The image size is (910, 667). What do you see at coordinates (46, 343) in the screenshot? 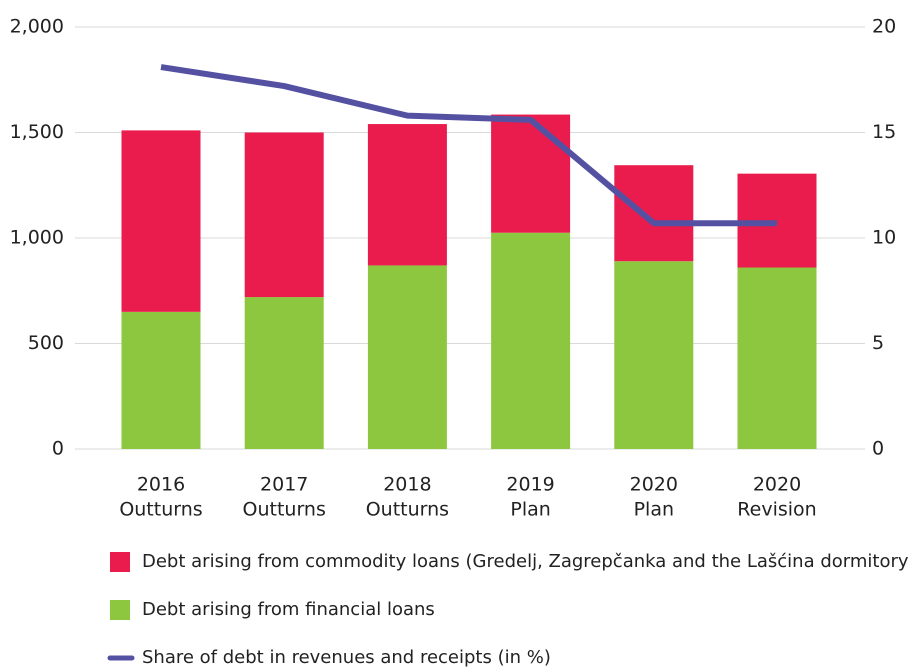
I see `y-tick-label: 500` at bounding box center [46, 343].